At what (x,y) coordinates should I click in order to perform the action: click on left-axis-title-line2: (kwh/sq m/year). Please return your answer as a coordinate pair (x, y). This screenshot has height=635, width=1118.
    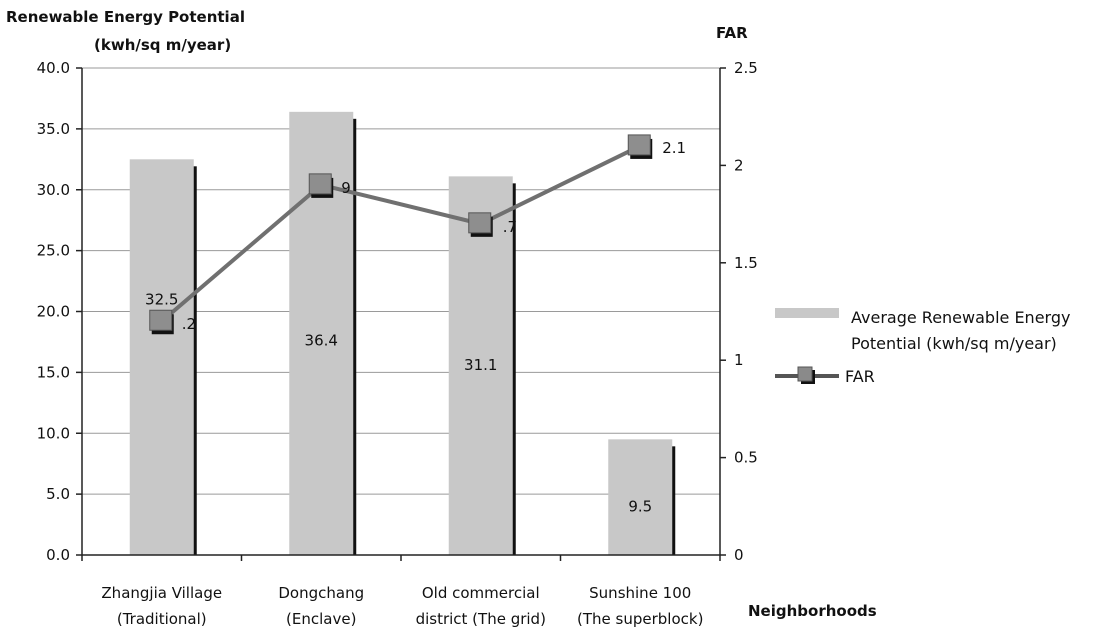
    Looking at the image, I should click on (162, 45).